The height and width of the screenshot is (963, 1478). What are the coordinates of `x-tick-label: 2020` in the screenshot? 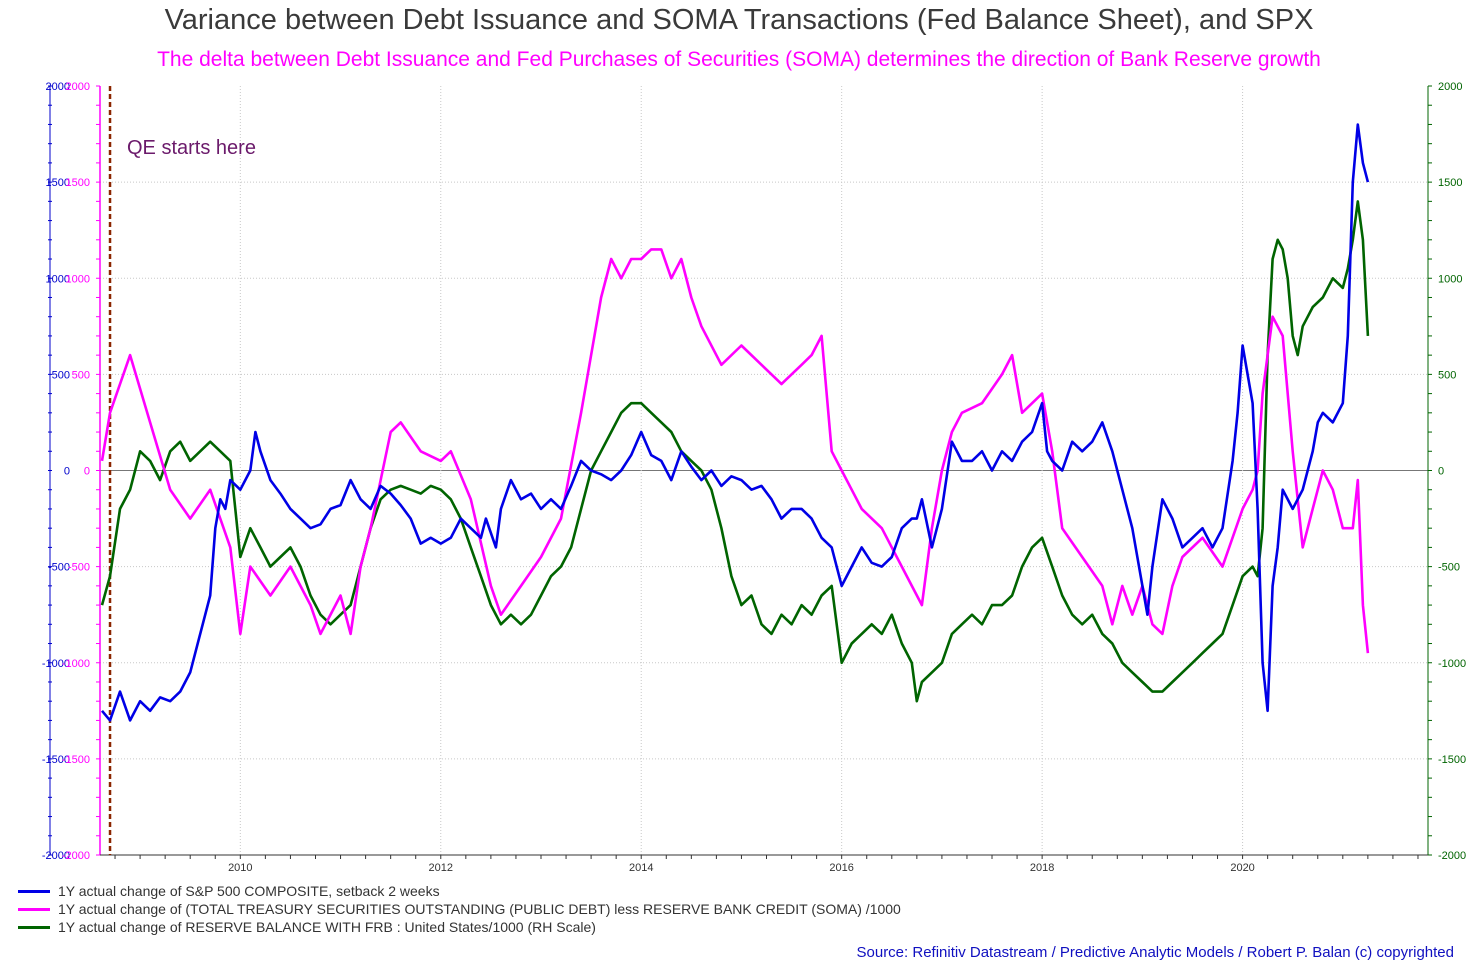 It's located at (1242, 868).